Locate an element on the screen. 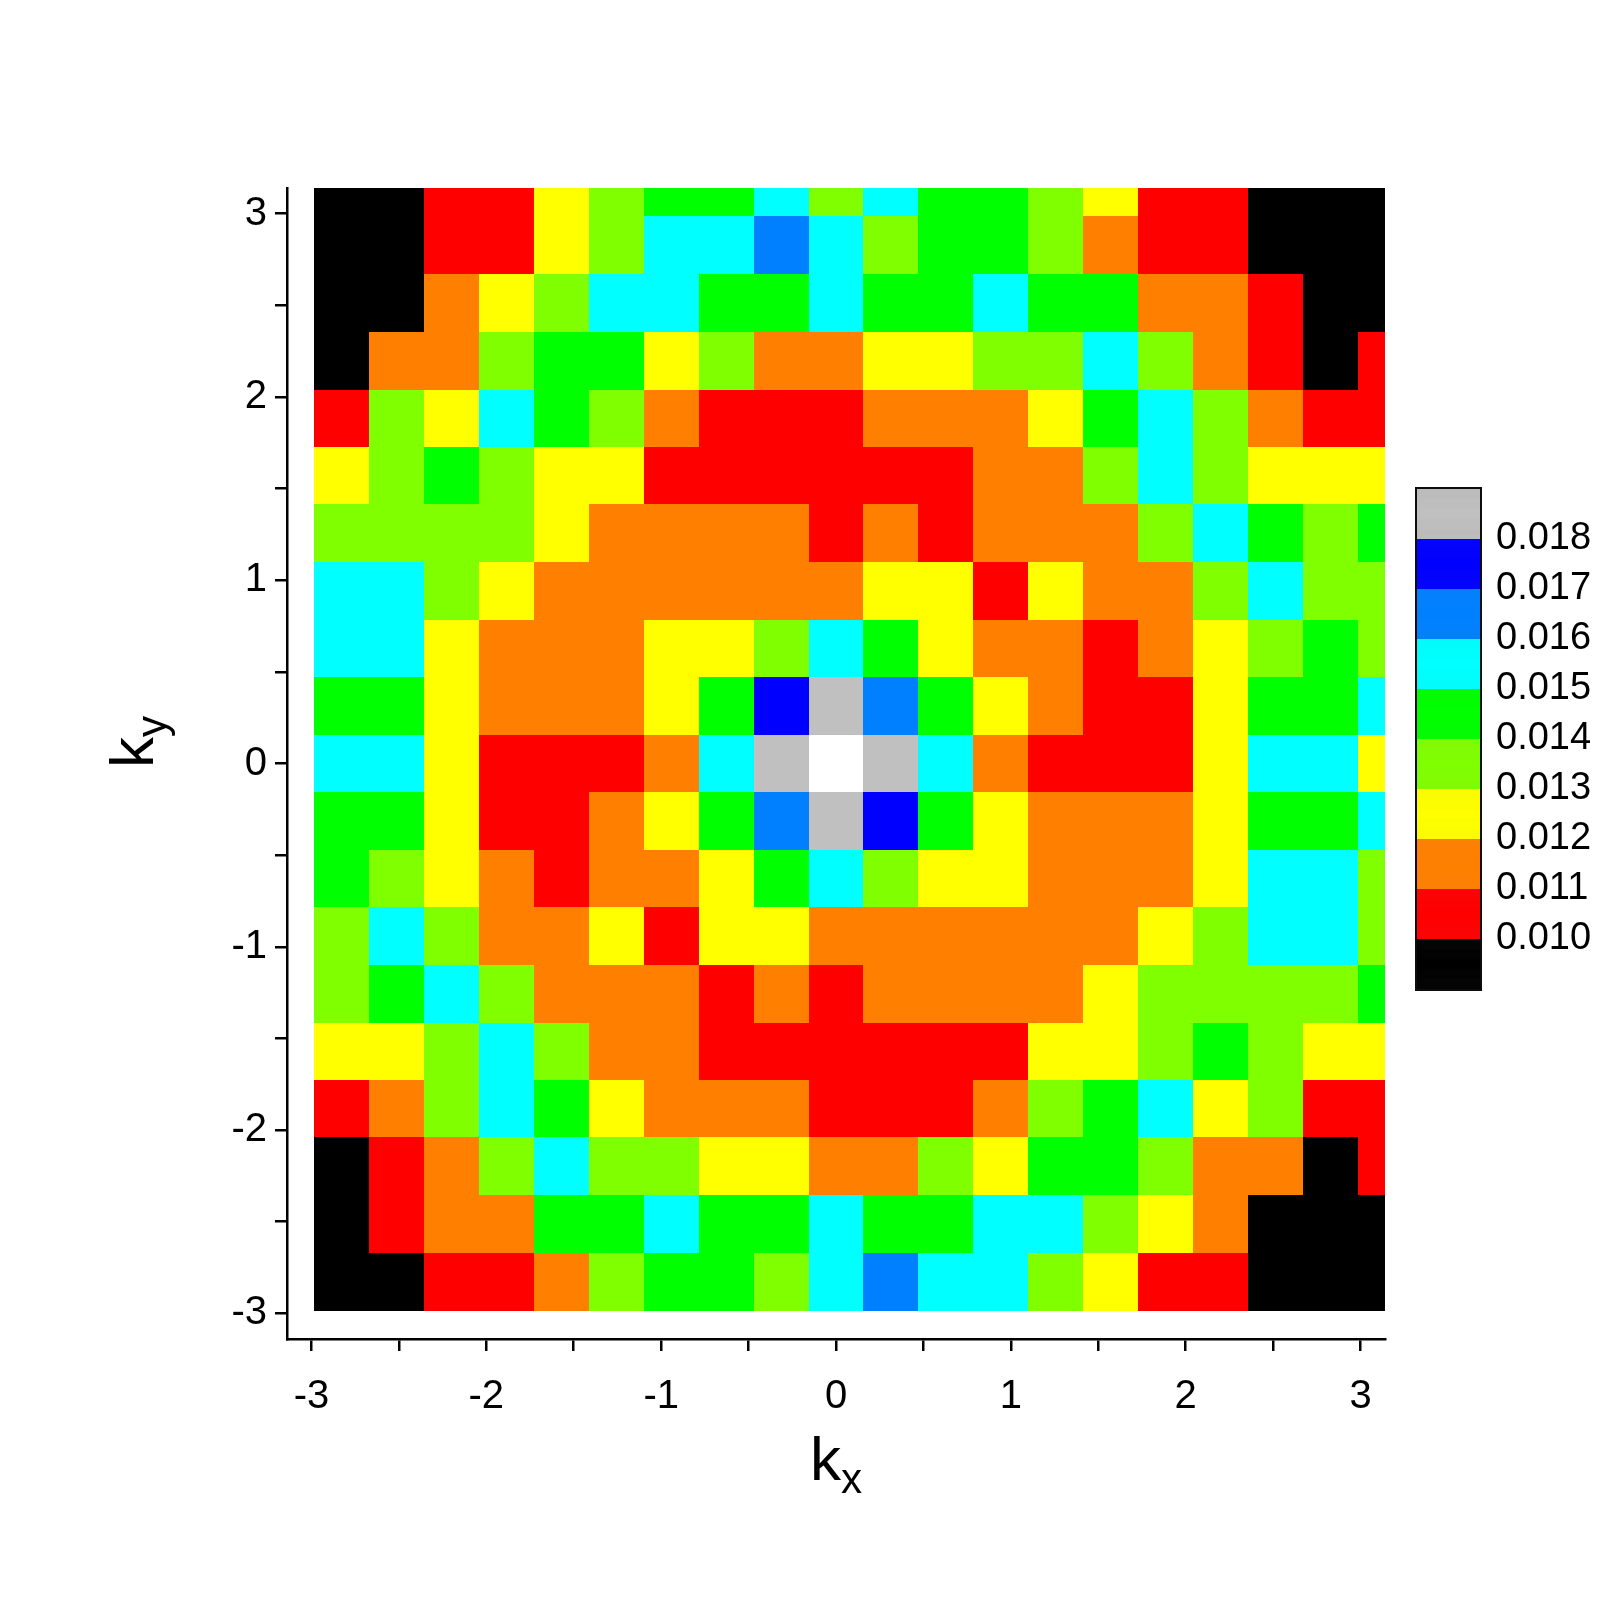  y-tick-label: -3 is located at coordinates (249, 1310).